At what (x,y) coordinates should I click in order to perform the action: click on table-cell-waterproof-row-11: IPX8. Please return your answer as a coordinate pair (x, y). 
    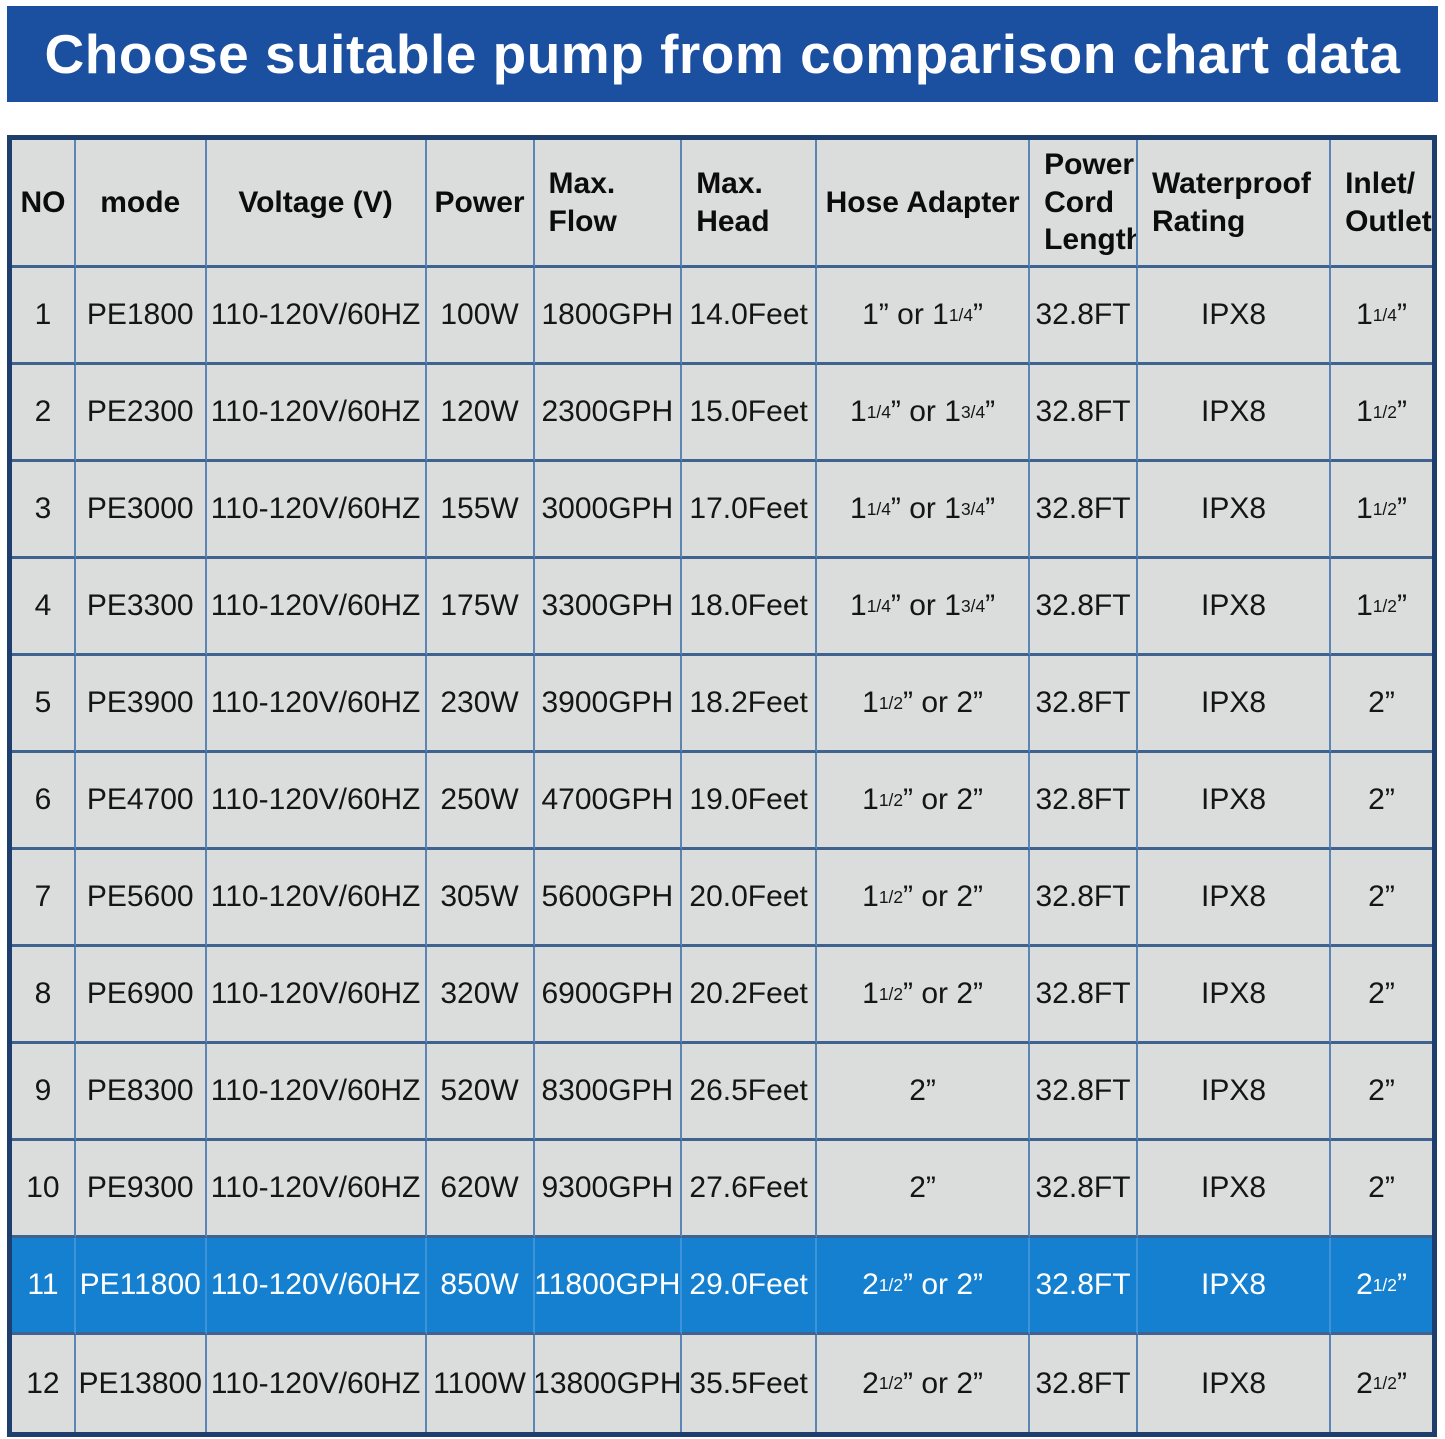
    Looking at the image, I should click on (1234, 1286).